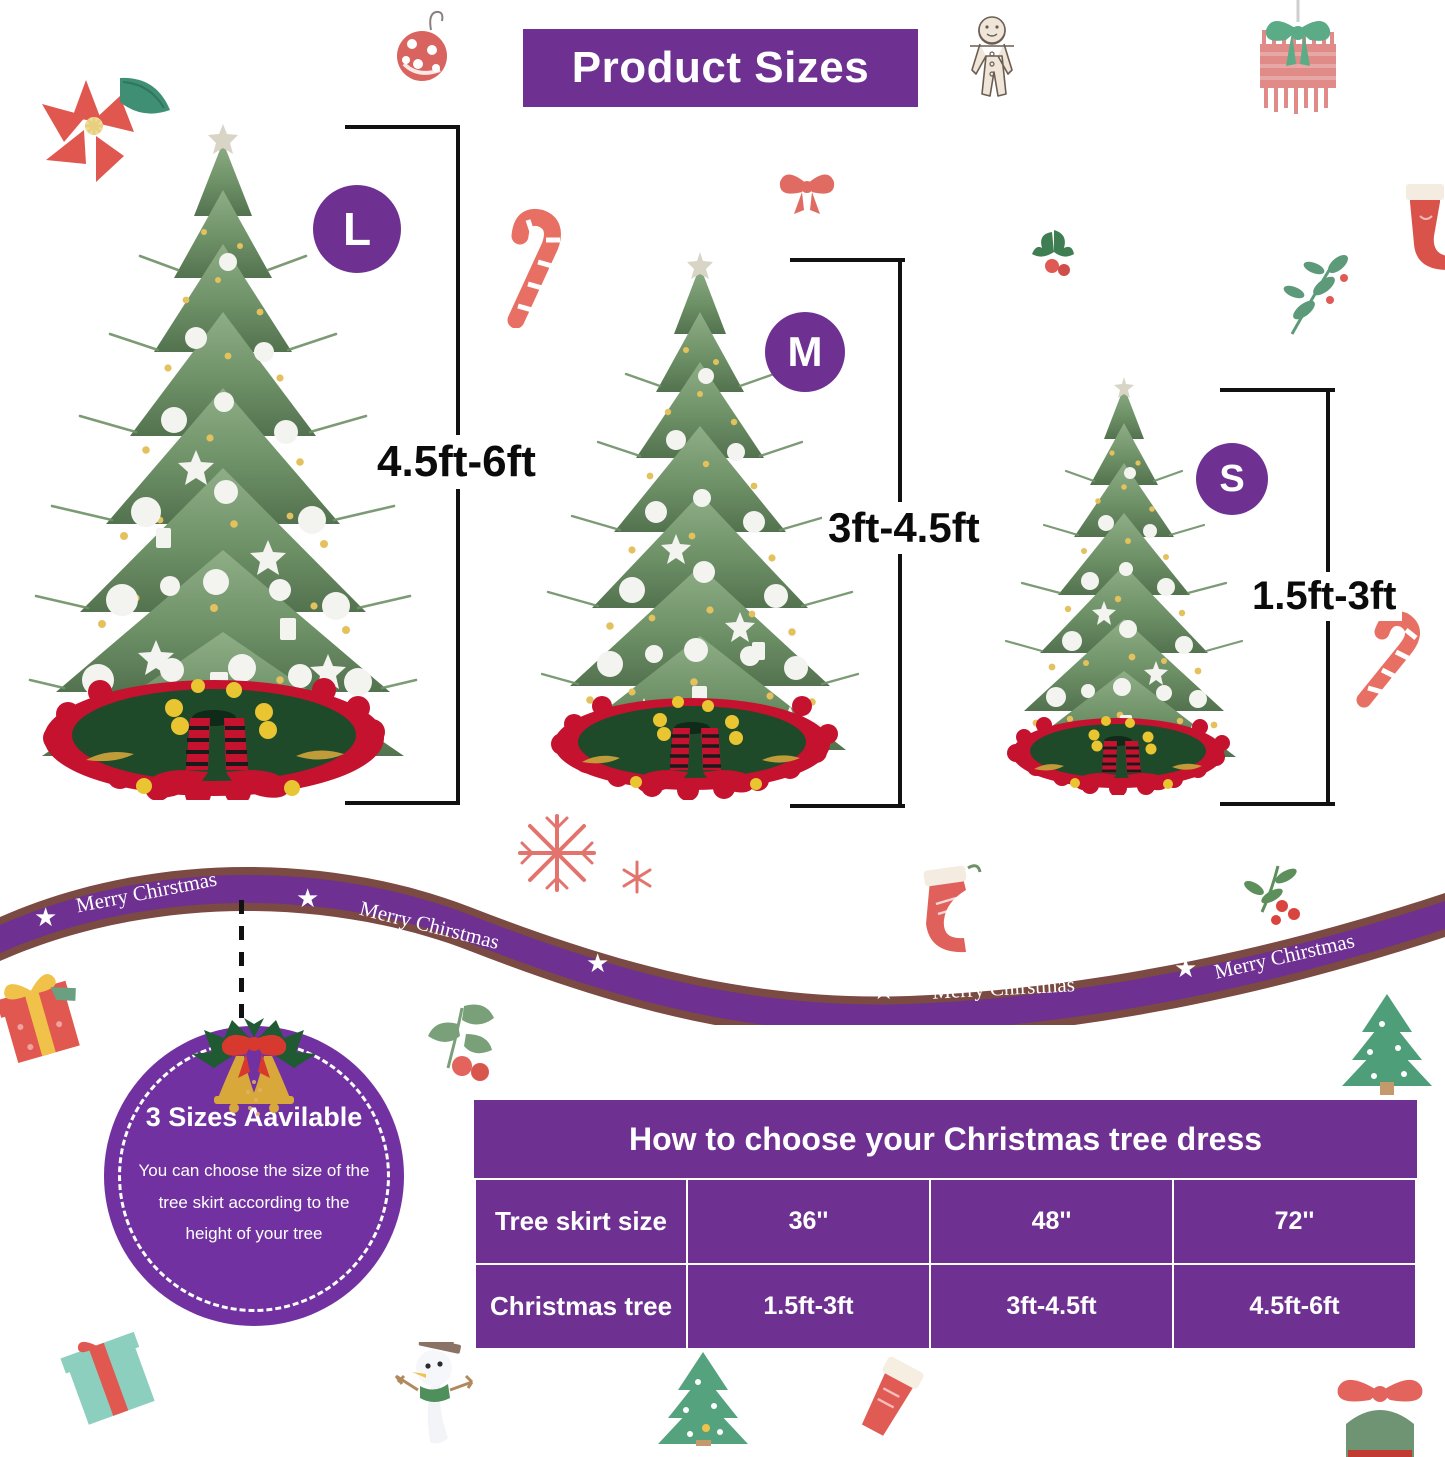 The width and height of the screenshot is (1445, 1457). What do you see at coordinates (254, 1117) in the screenshot?
I see `sizes-available-title: 3 Sizes Aavilable` at bounding box center [254, 1117].